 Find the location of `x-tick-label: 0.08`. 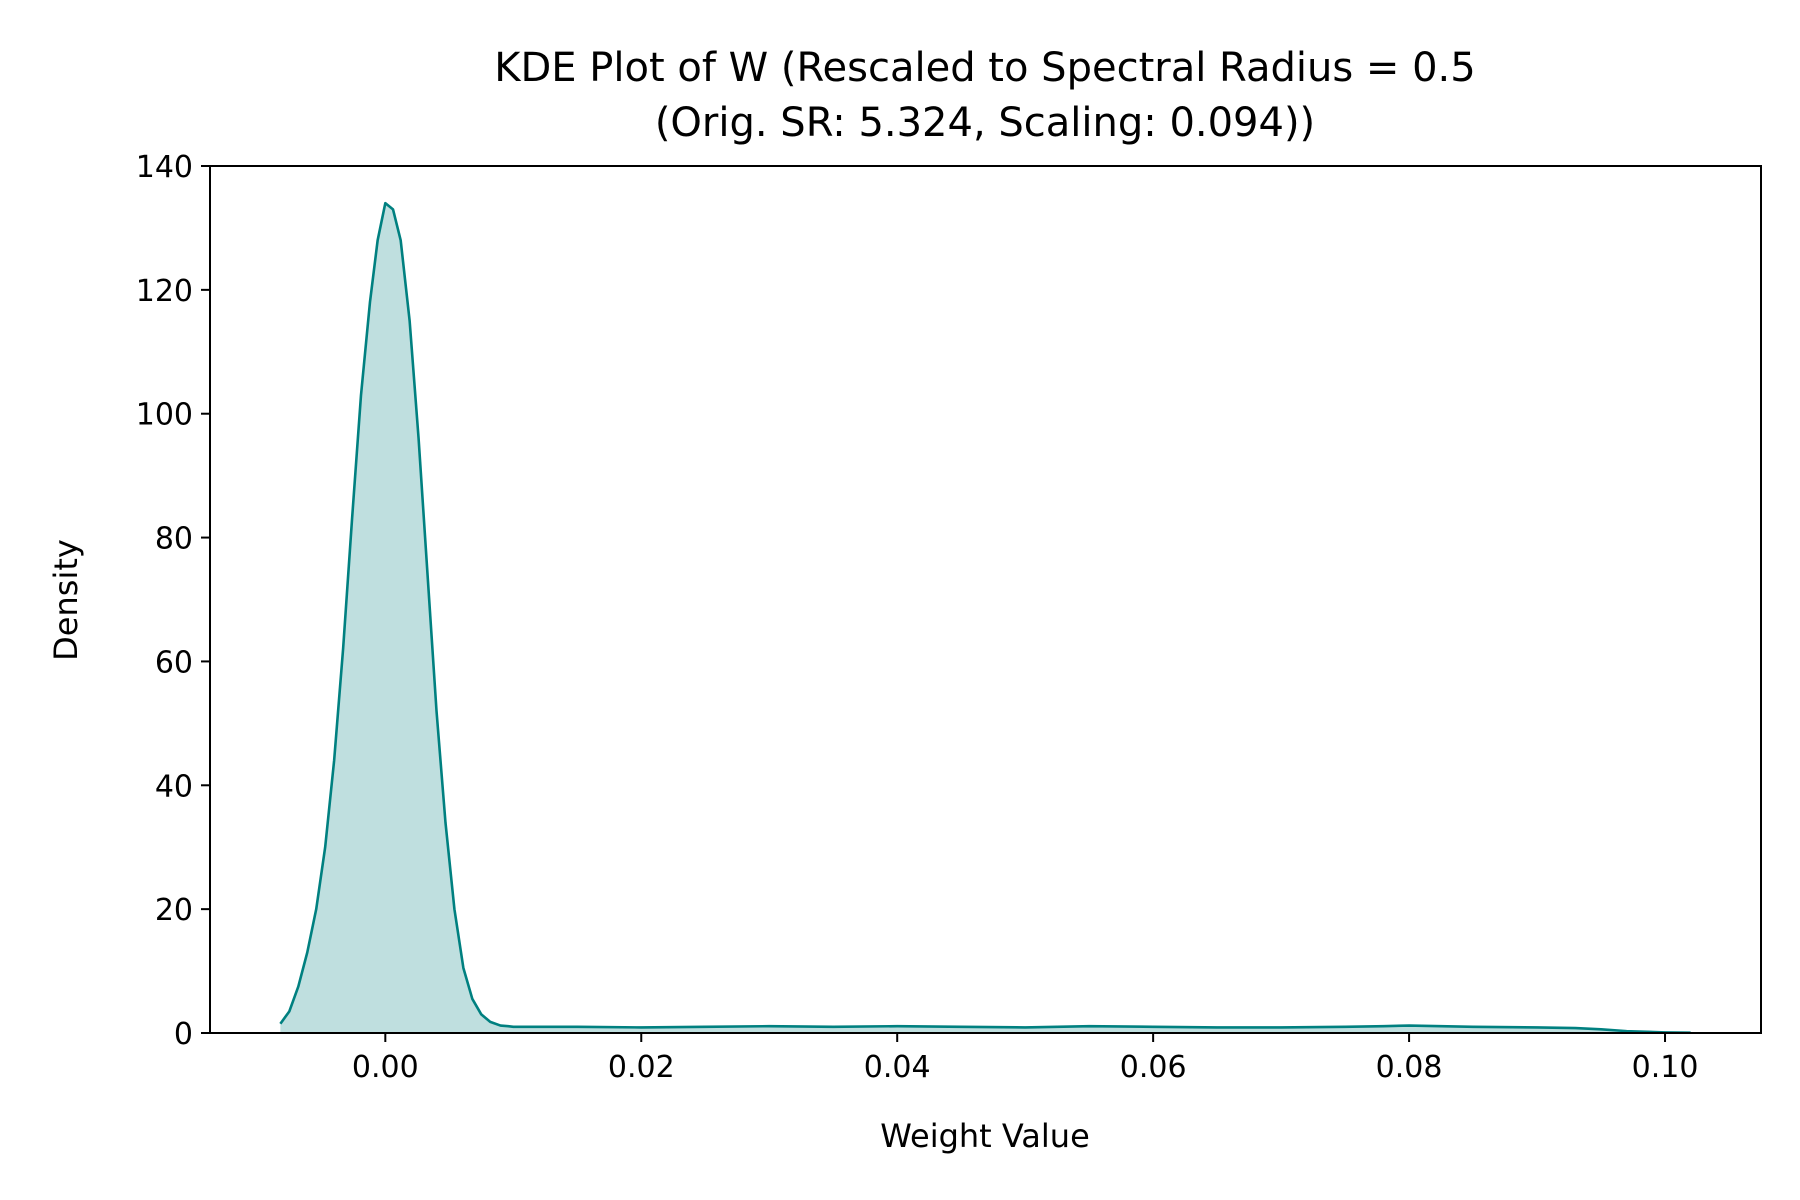

x-tick-label: 0.08 is located at coordinates (1409, 1067).